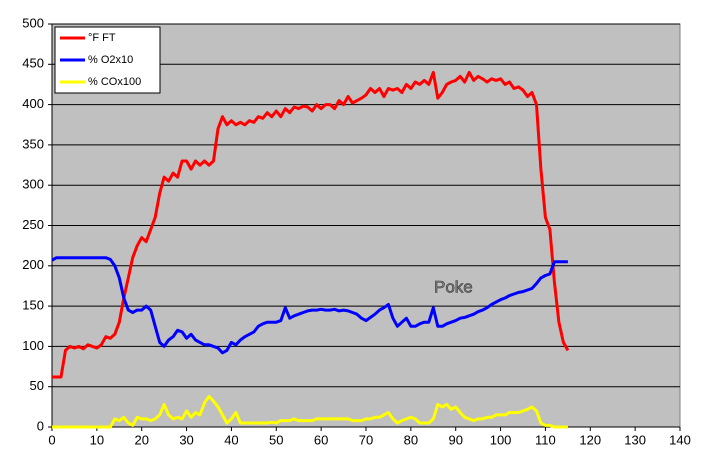 The image size is (707, 473). What do you see at coordinates (33, 345) in the screenshot?
I see `y-tick-label: 100` at bounding box center [33, 345].